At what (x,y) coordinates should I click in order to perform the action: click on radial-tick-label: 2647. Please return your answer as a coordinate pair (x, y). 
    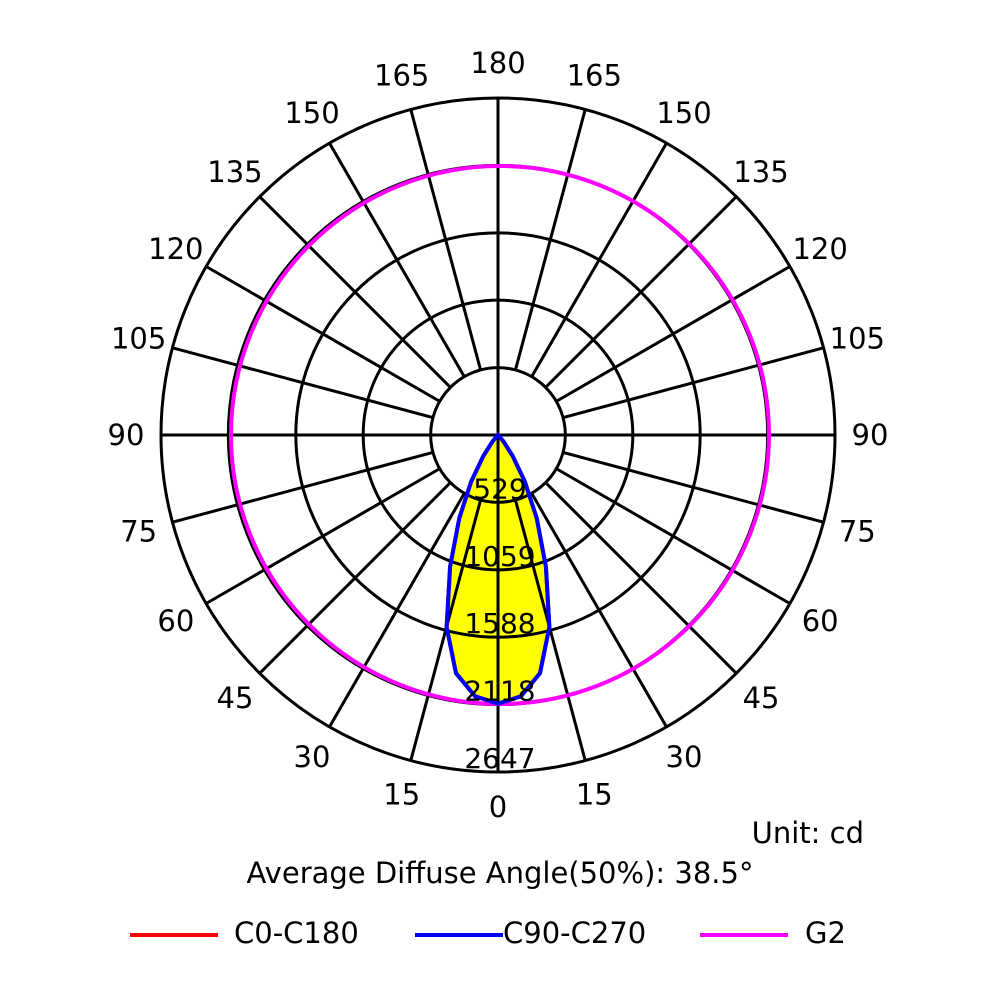
    Looking at the image, I should click on (499, 758).